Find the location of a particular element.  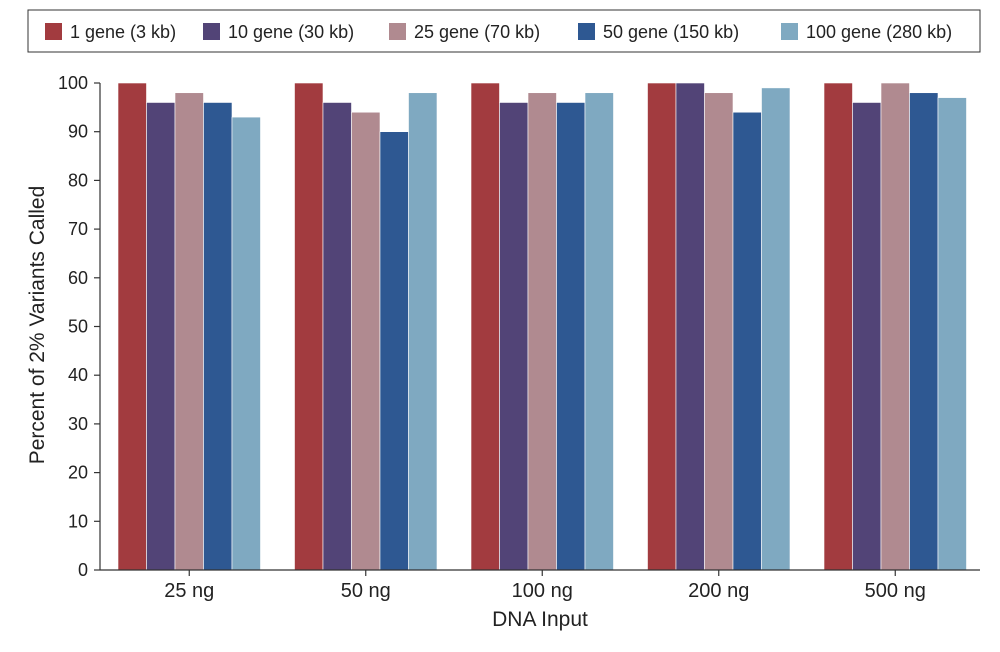

y-axis-title: Percent of 2% Variants Called is located at coordinates (37, 325).